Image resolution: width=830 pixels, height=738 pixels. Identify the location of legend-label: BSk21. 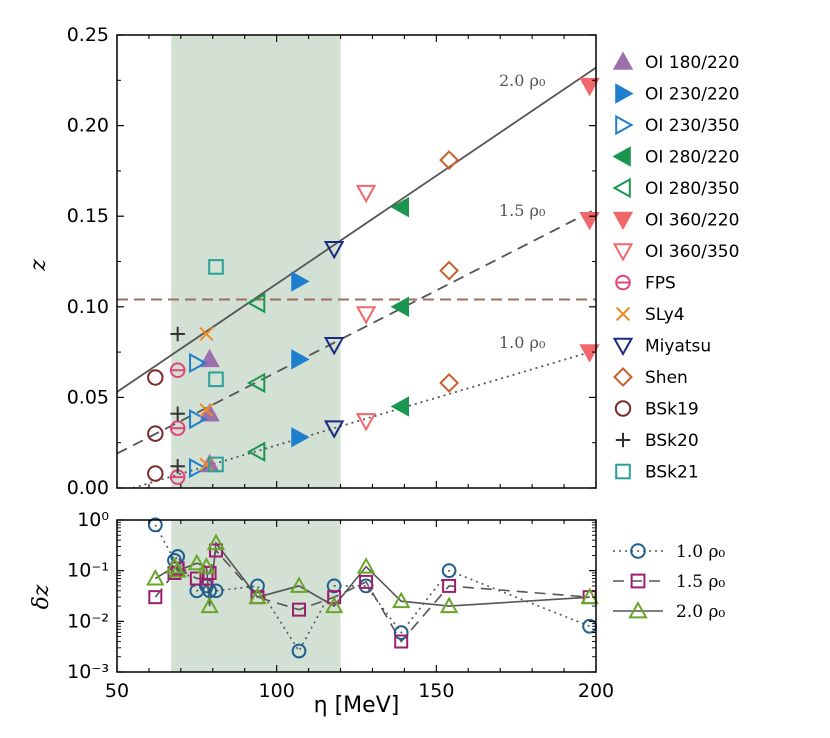
(672, 473).